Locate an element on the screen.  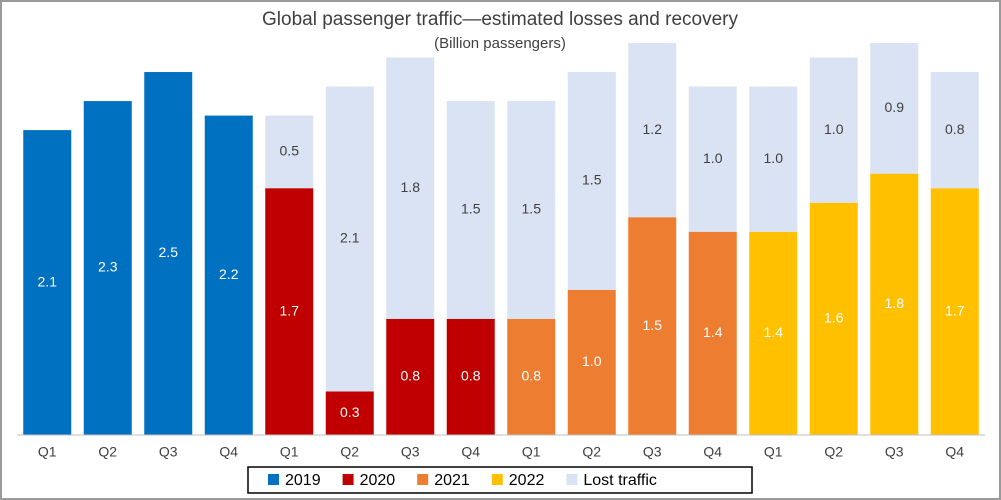
data-label: 0.5 is located at coordinates (290, 151).